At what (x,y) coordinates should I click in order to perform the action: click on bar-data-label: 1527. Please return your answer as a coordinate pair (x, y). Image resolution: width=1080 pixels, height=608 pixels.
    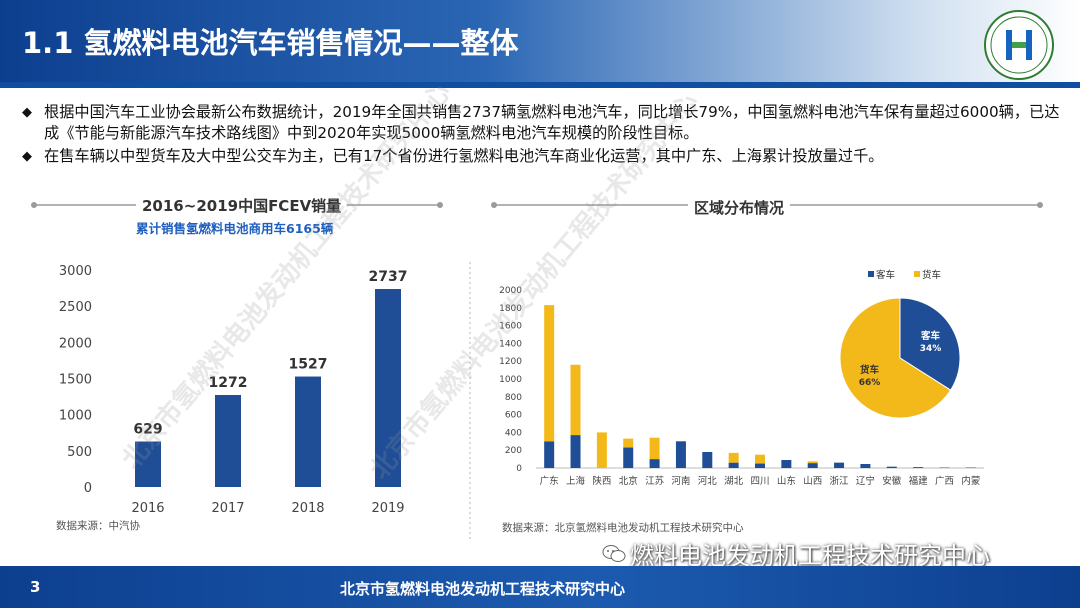
    Looking at the image, I should click on (308, 365).